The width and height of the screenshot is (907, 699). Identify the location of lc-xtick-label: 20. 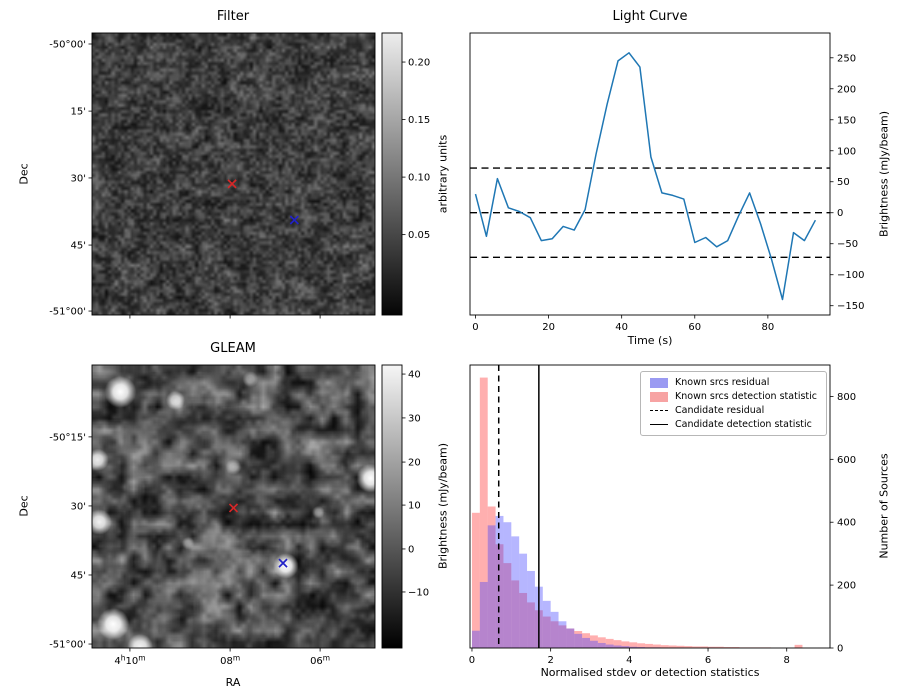
(548, 327).